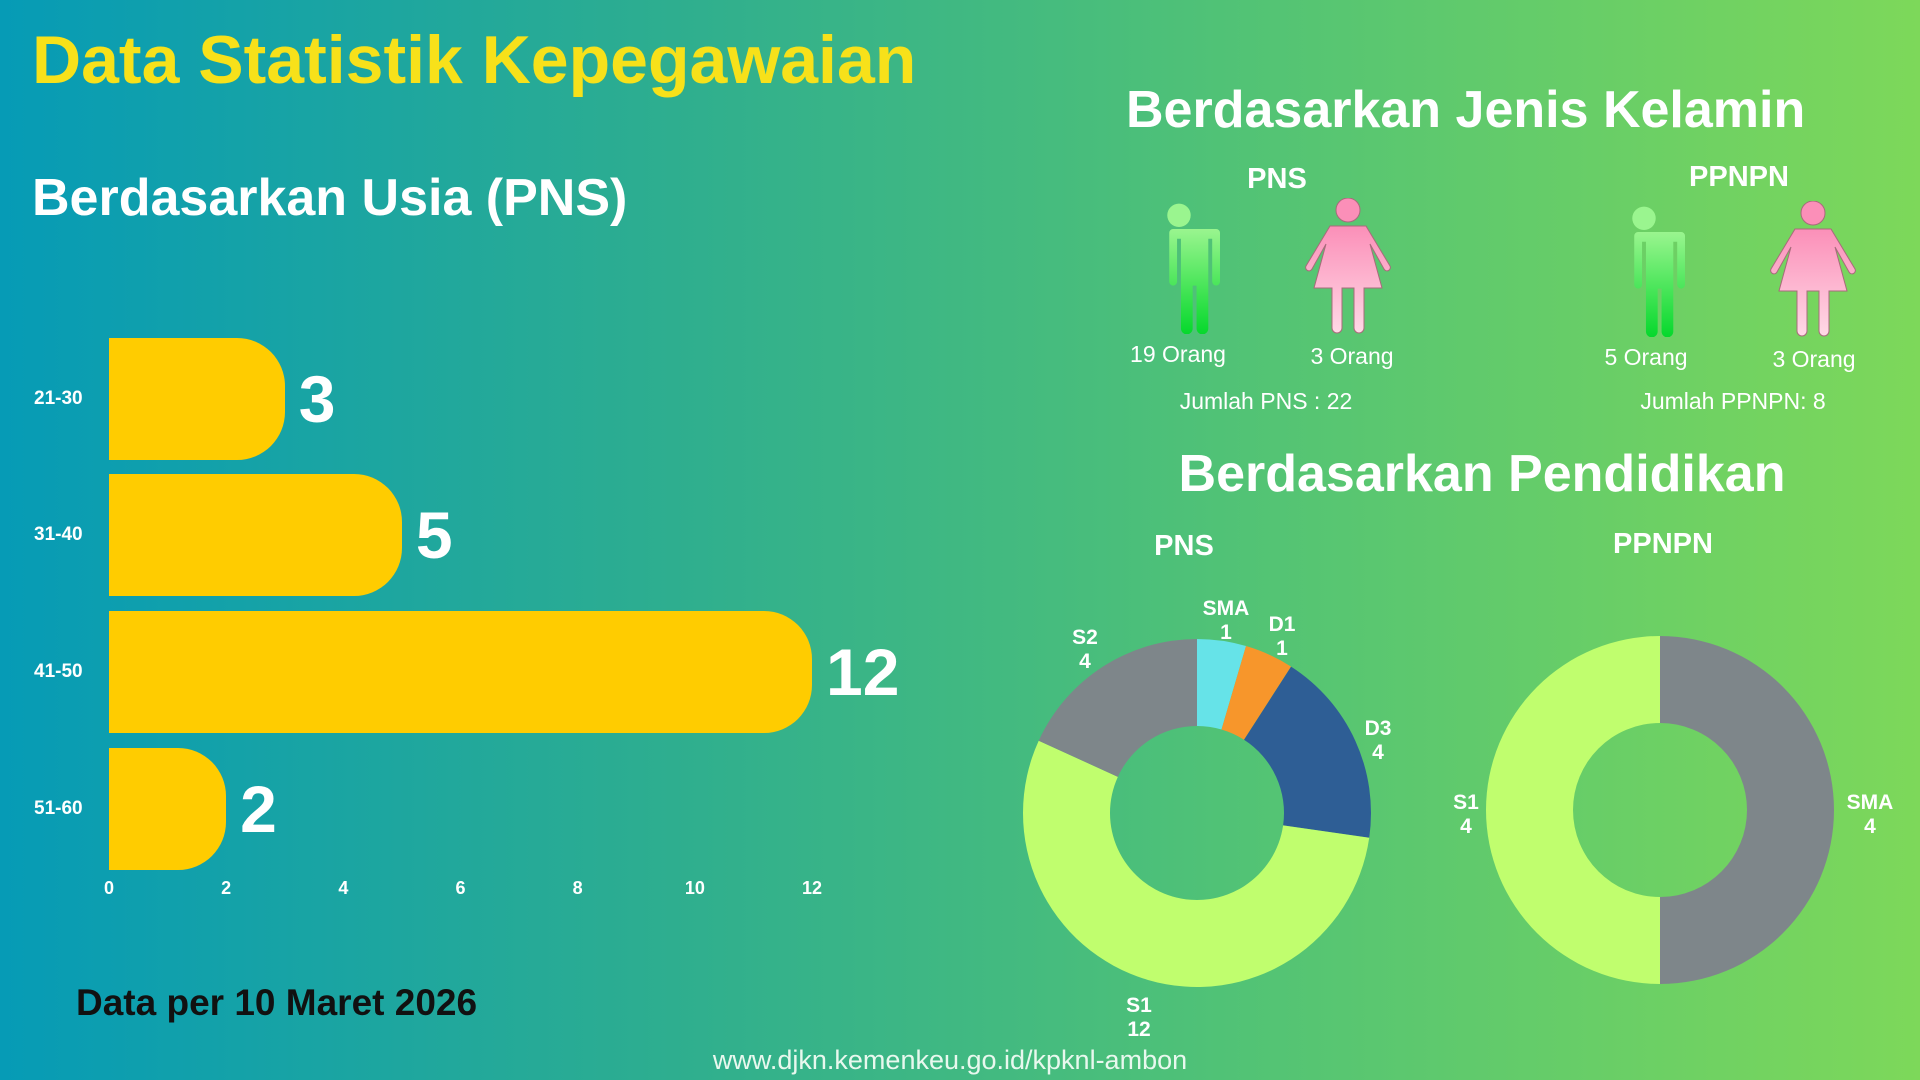 The image size is (1920, 1080). Describe the element at coordinates (863, 672) in the screenshot. I see `bar-value-label: 12` at that location.